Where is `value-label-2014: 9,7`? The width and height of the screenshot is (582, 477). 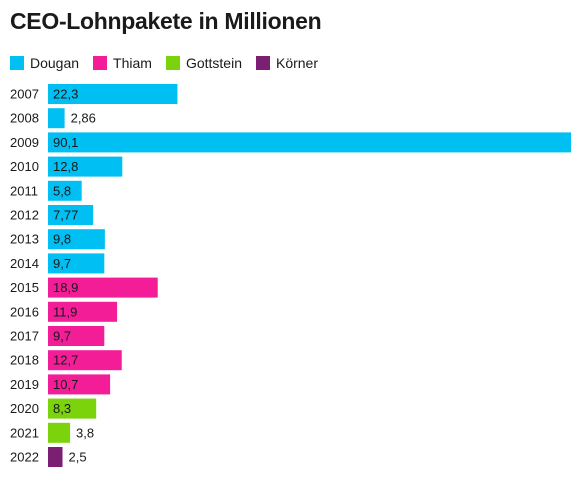 value-label-2014: 9,7 is located at coordinates (62, 263).